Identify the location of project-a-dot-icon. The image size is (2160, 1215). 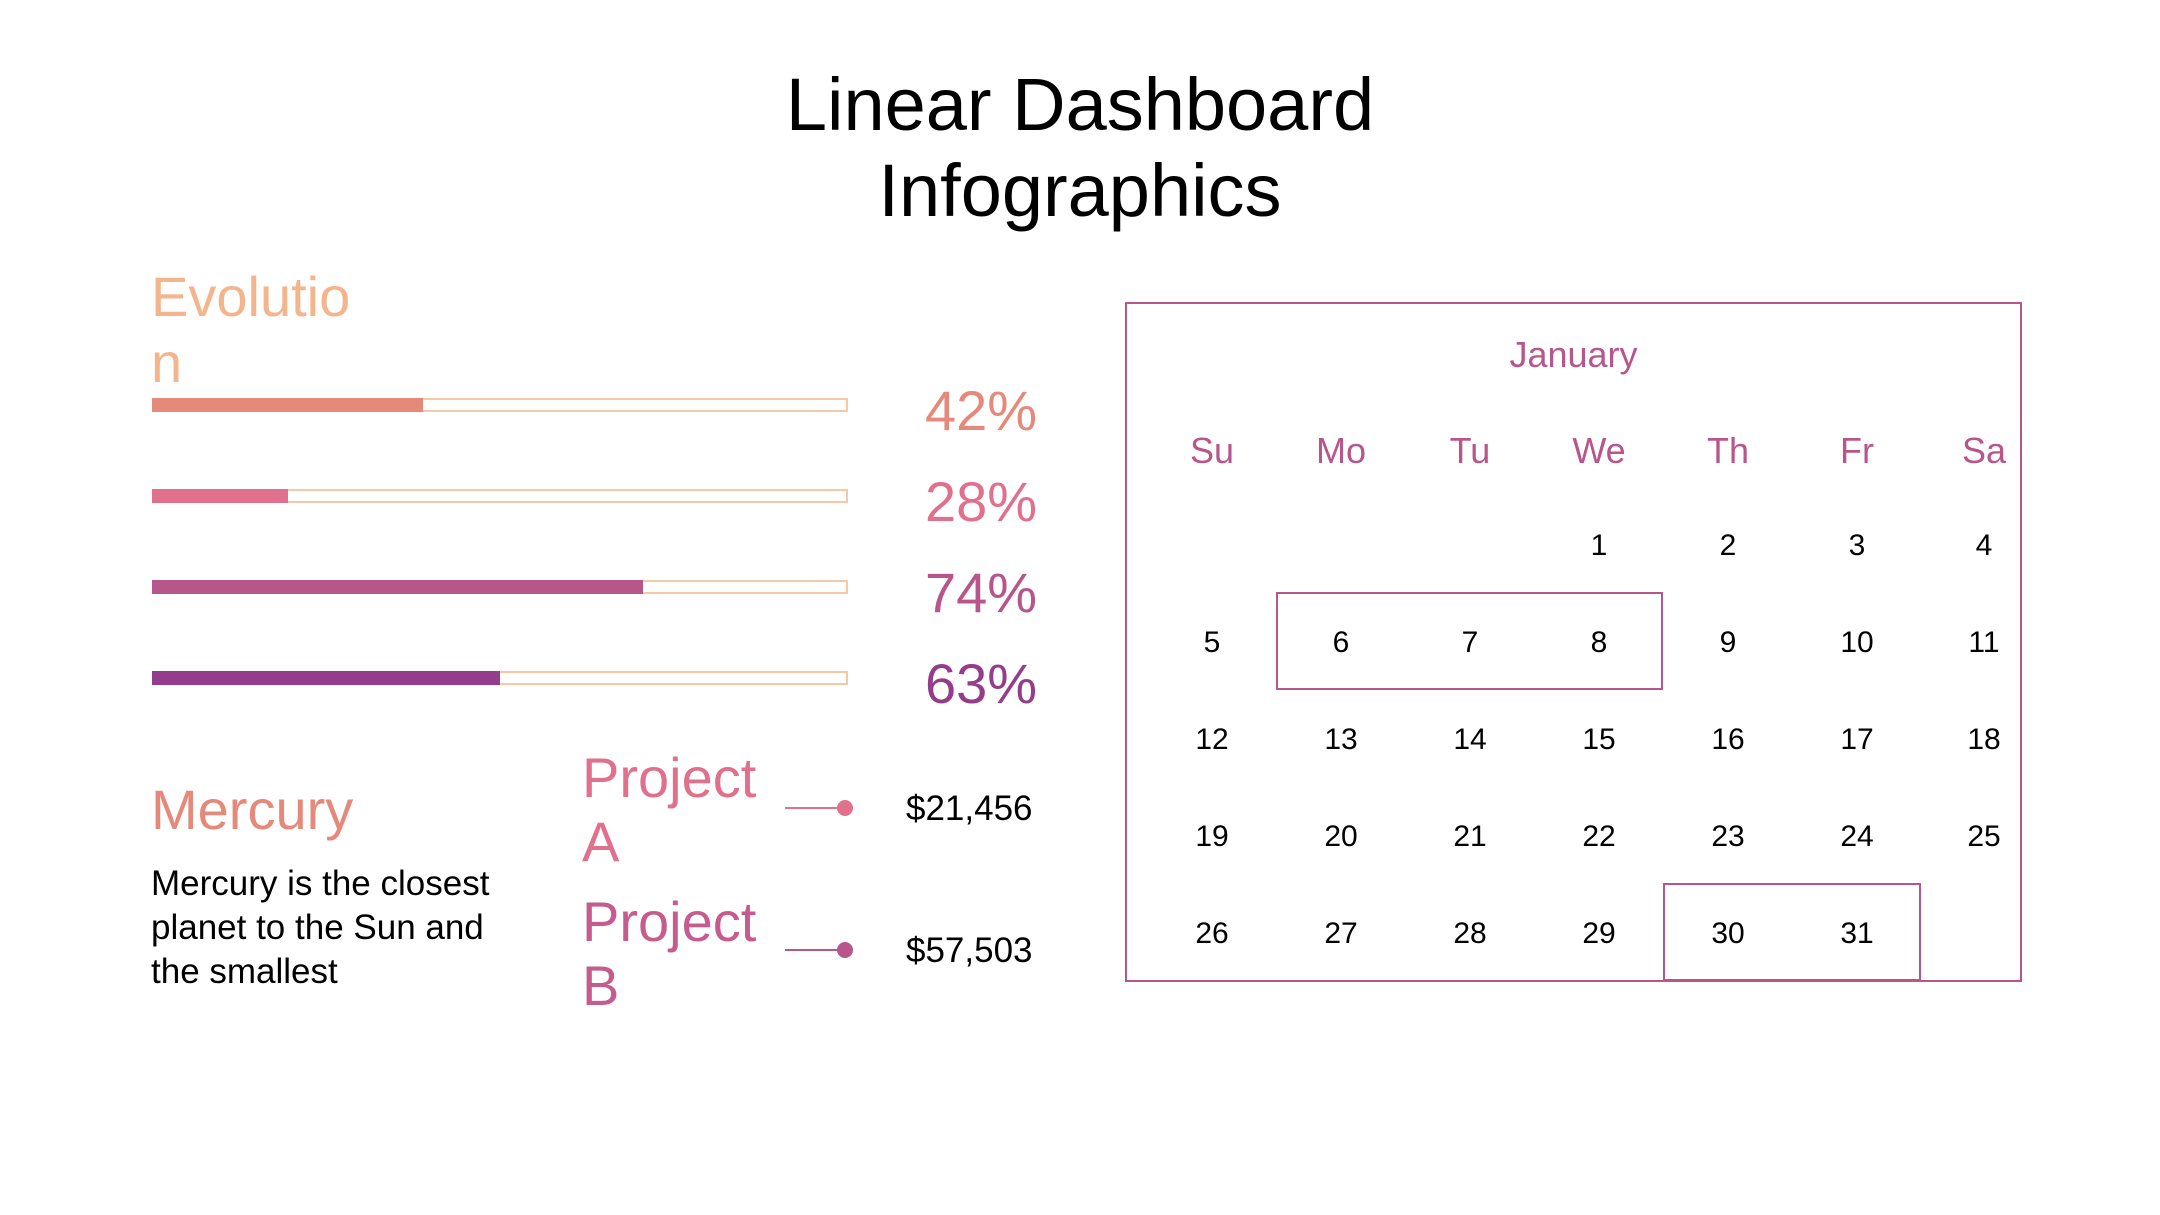
(845, 808).